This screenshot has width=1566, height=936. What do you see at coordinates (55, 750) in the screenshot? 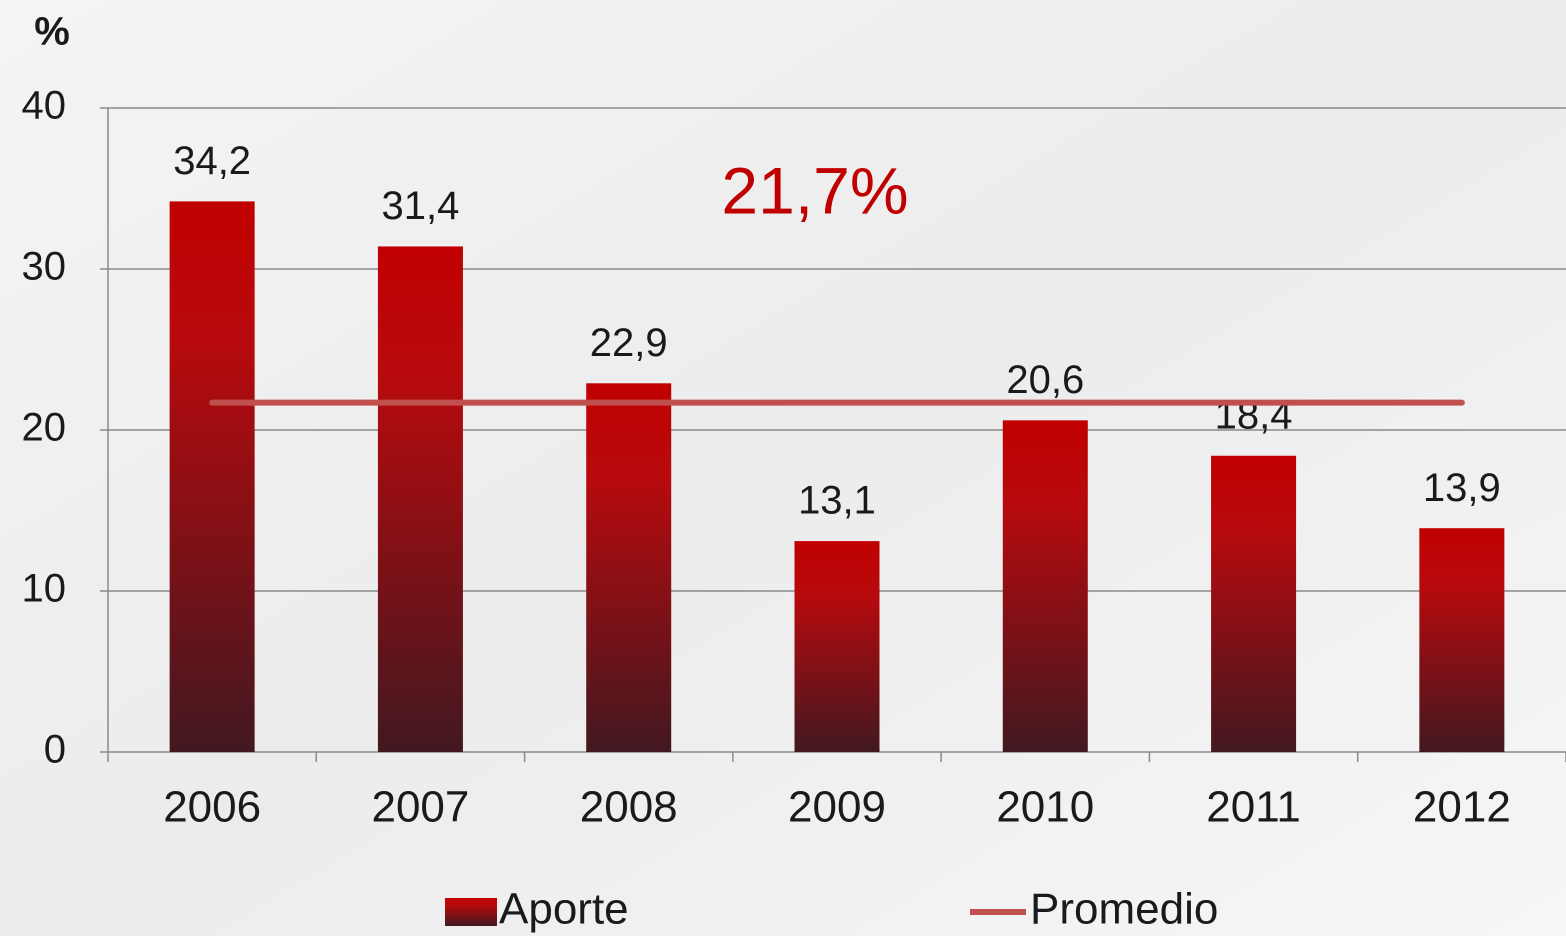
I see `y-tick-label: 0` at bounding box center [55, 750].